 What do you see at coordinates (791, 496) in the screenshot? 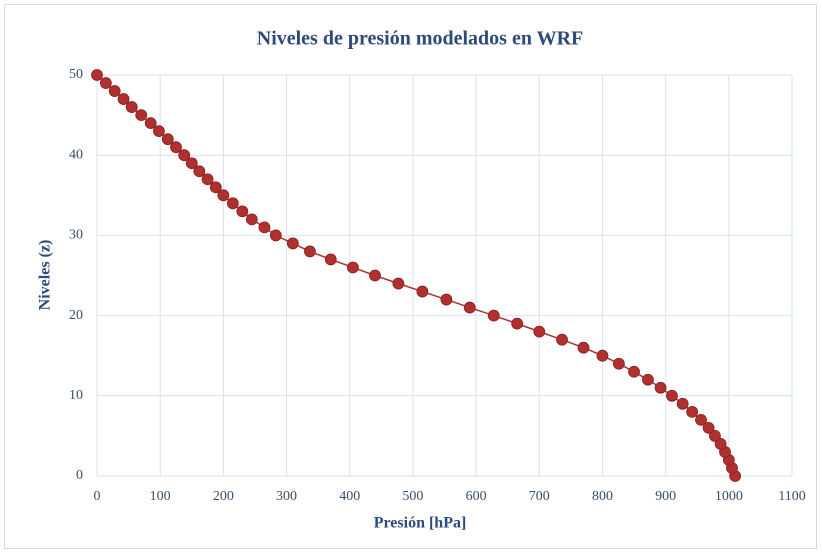
I see `x-tick-label: 1100` at bounding box center [791, 496].